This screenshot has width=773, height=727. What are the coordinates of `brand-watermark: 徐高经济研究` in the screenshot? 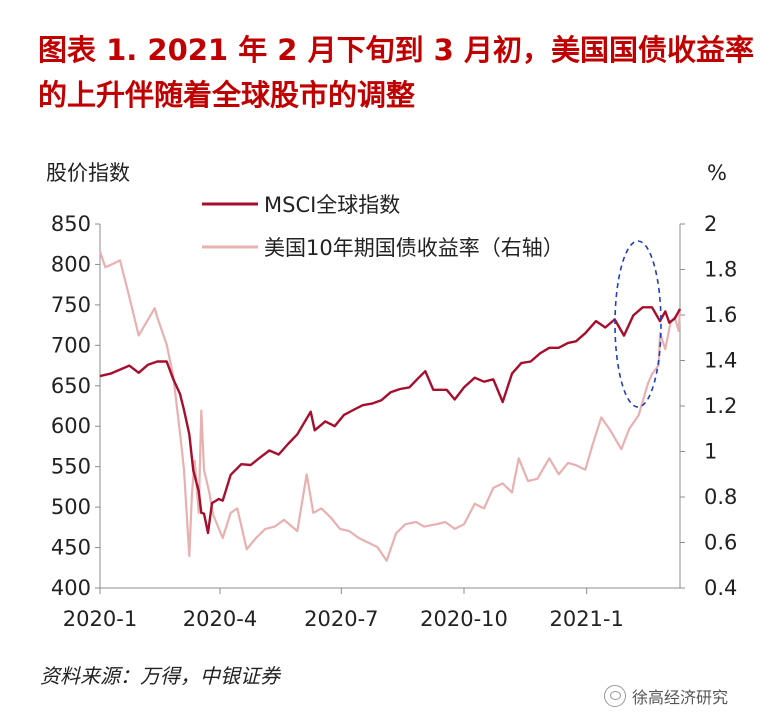 It's located at (666, 696).